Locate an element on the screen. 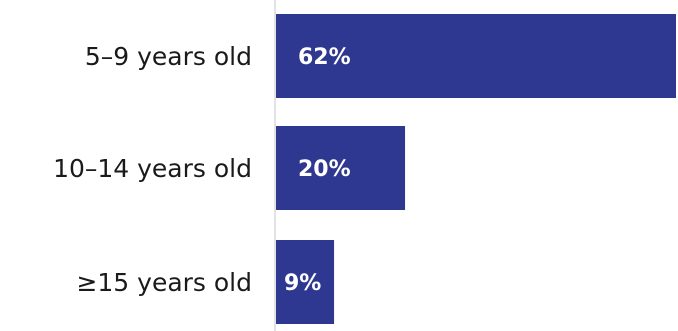  category-label-1: 10–14 years old is located at coordinates (152, 168).